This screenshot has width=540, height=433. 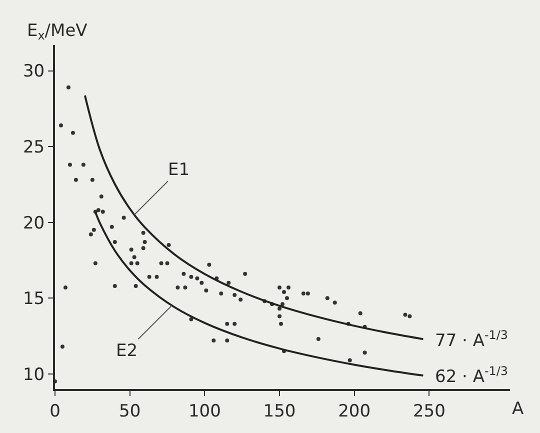 I want to click on y-axis-title: E$_{x}$/MeV, so click(x=57, y=32).